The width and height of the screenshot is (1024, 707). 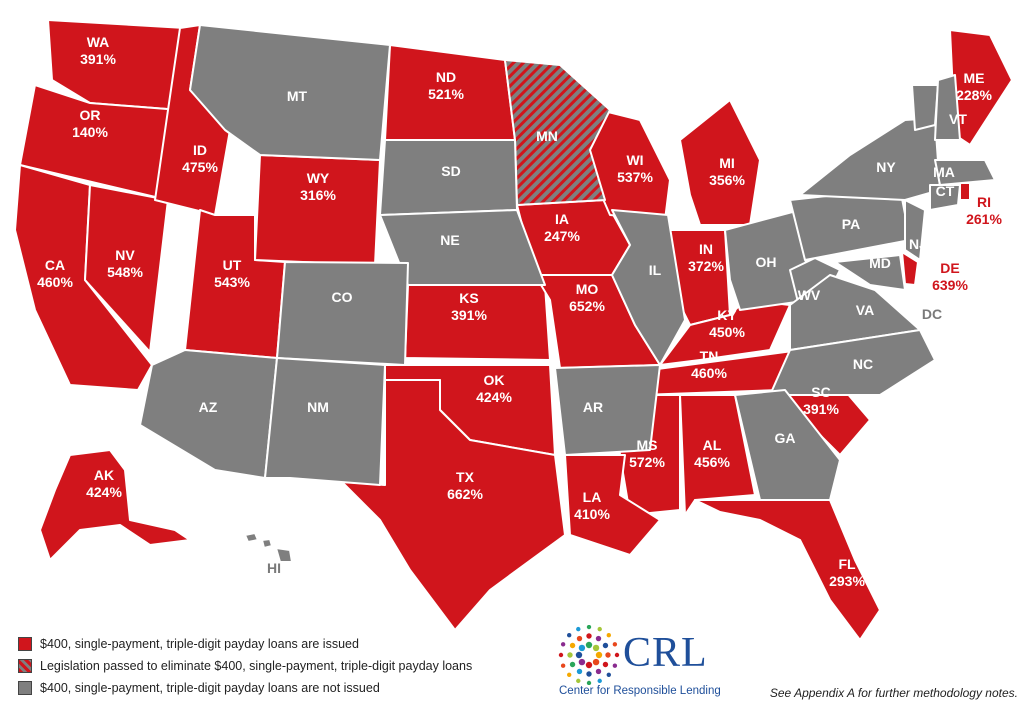 I want to click on state-label-ks: KS, so click(x=468, y=298).